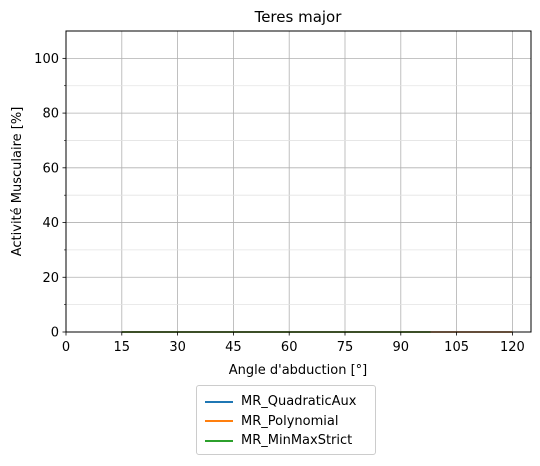 Image resolution: width=540 pixels, height=466 pixels. What do you see at coordinates (55, 333) in the screenshot?
I see `y-tick-label: 0` at bounding box center [55, 333].